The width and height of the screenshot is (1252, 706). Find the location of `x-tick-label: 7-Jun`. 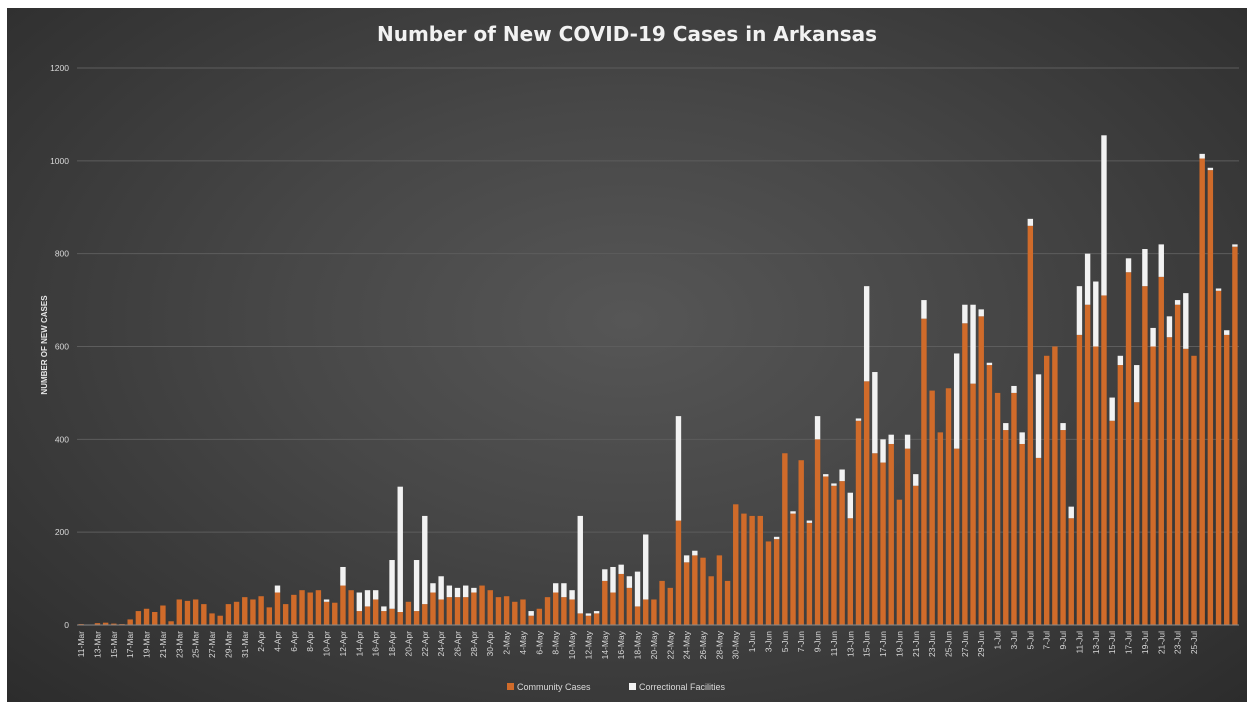

x-tick-label: 7-Jun is located at coordinates (801, 642).